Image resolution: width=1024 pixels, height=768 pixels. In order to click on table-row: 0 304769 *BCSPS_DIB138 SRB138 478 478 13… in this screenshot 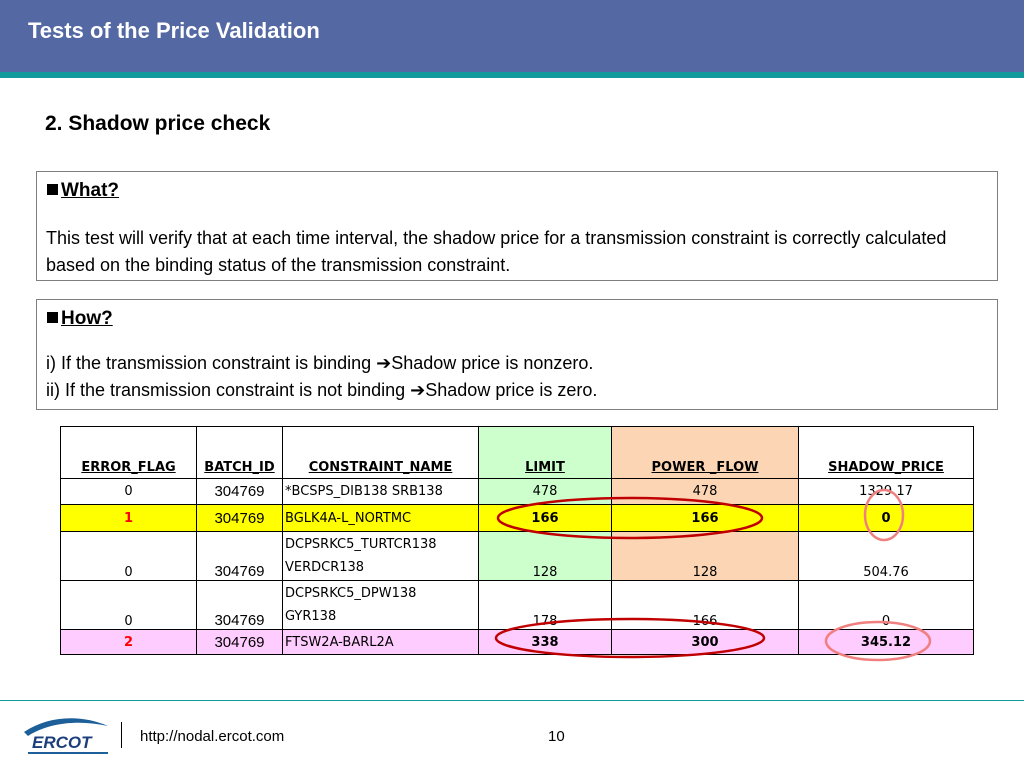, I will do `click(517, 491)`.